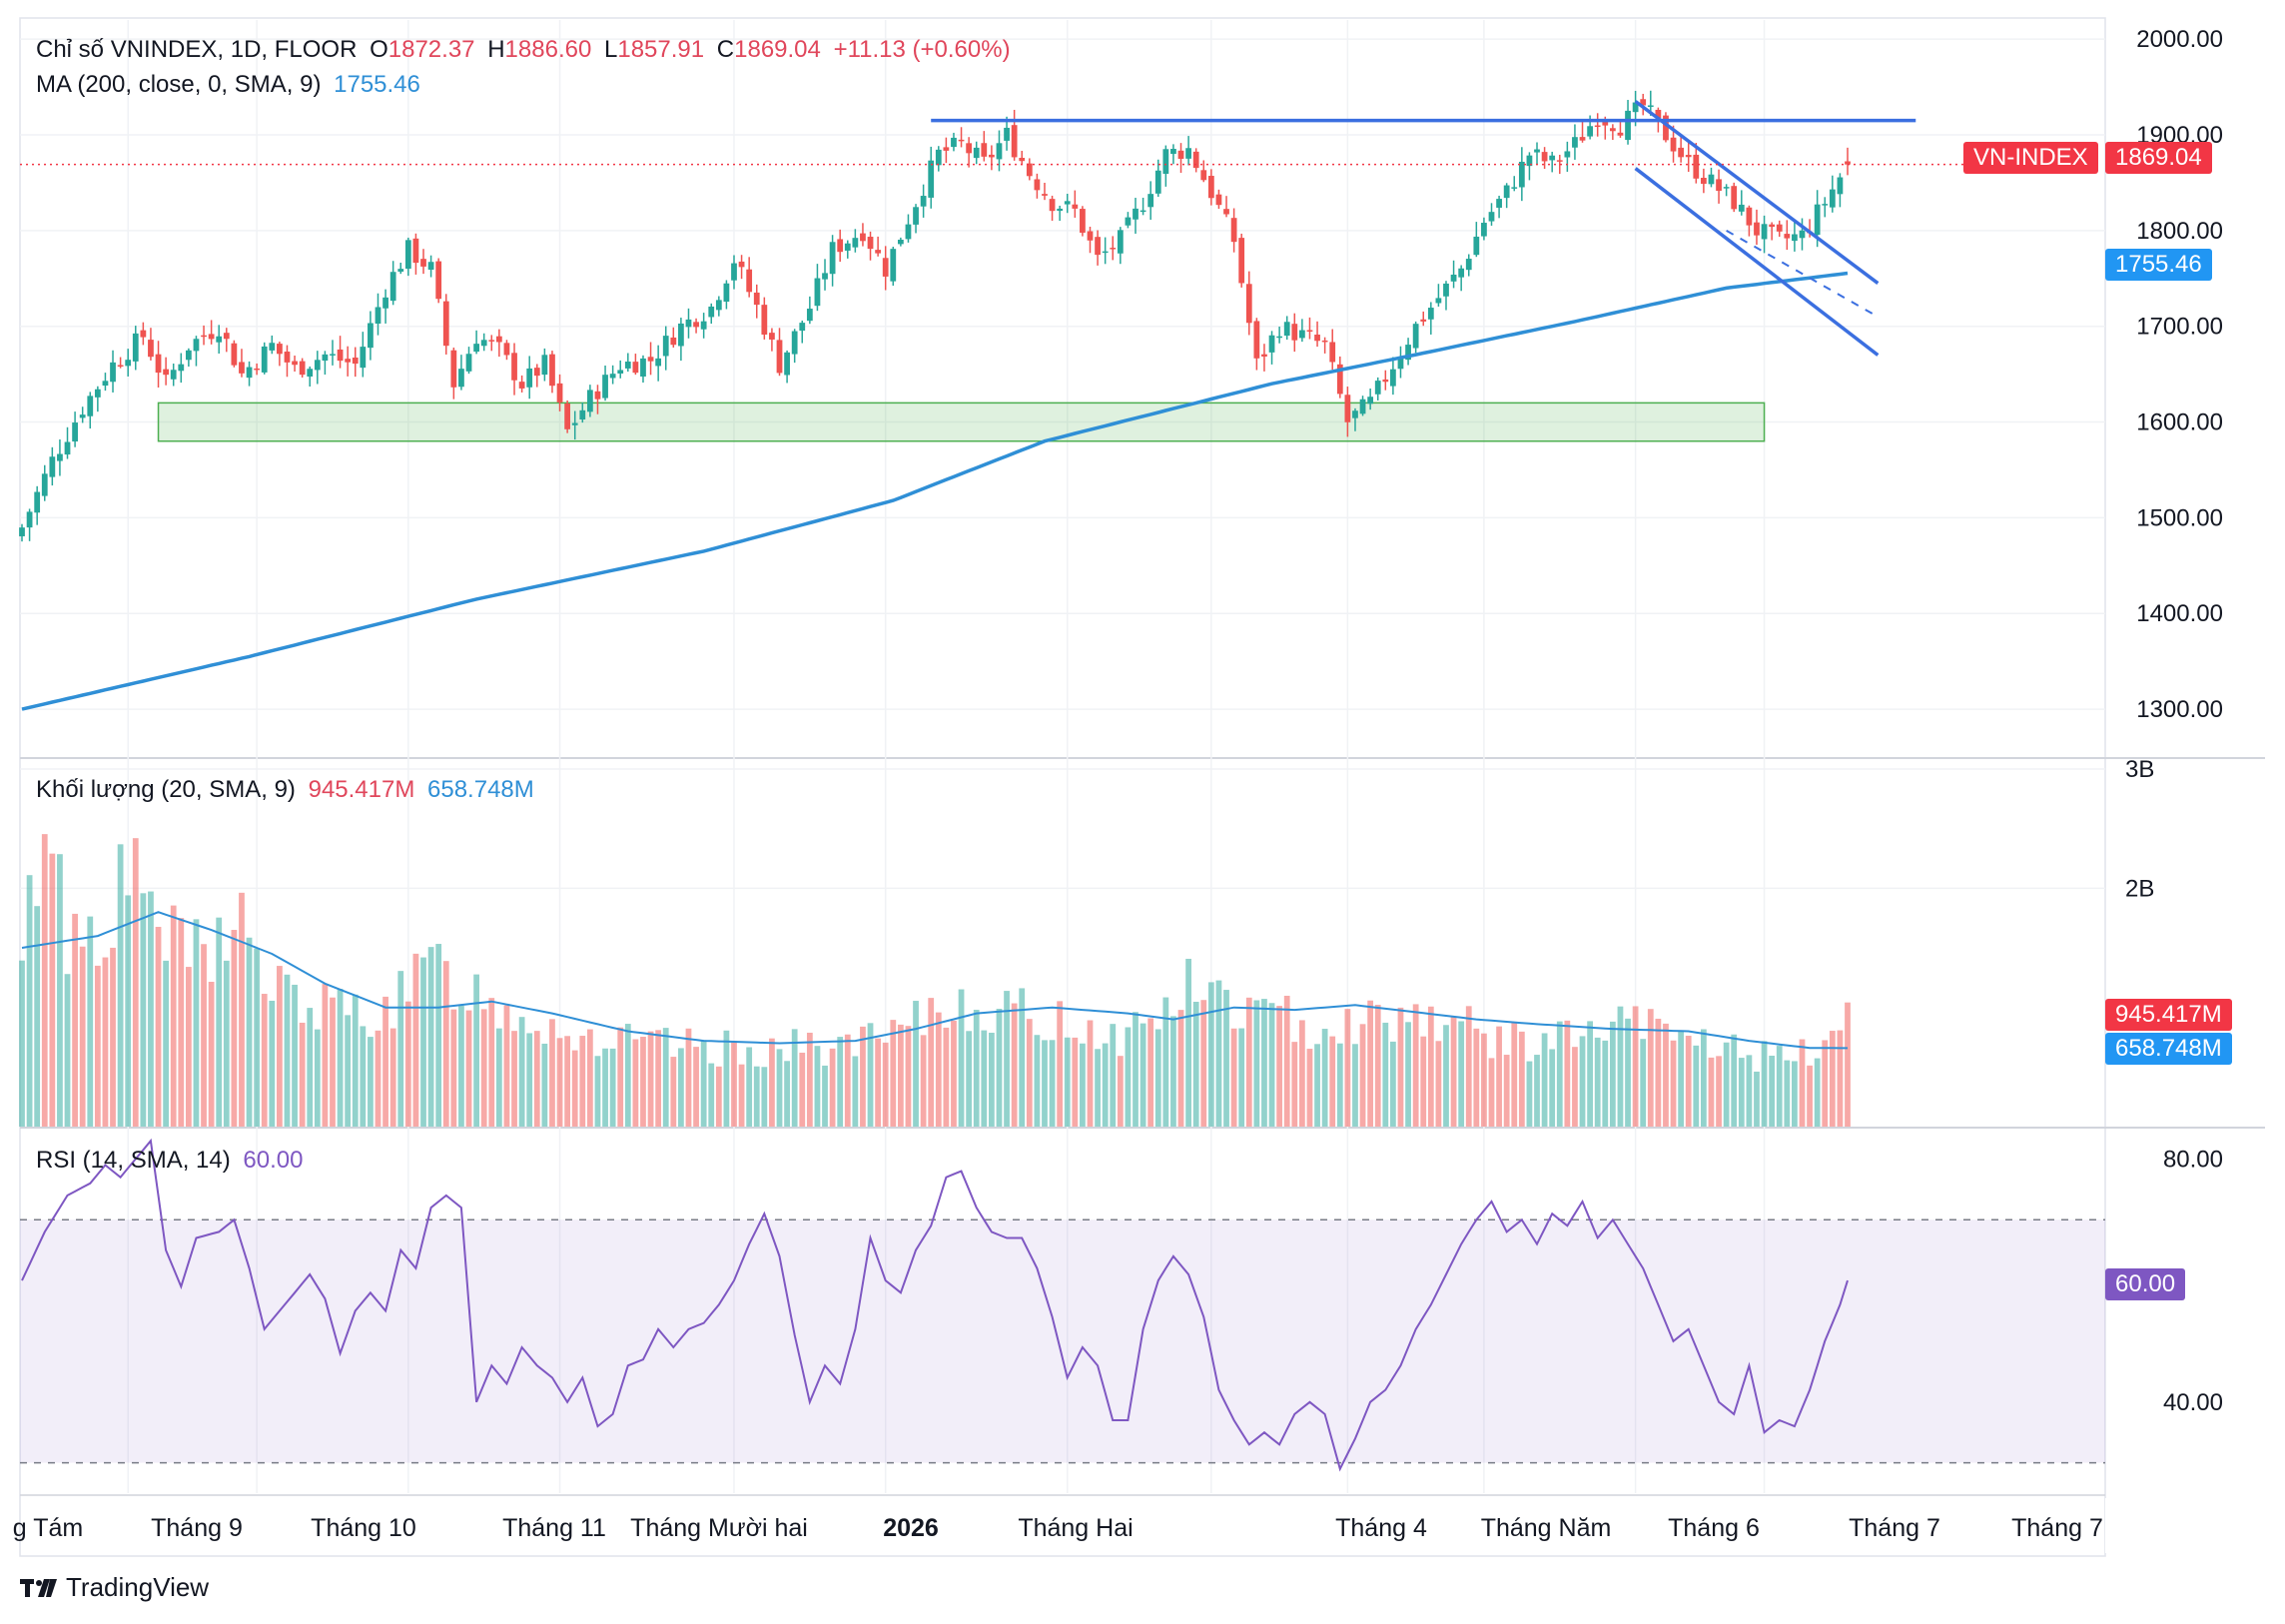 The height and width of the screenshot is (1624, 2285). What do you see at coordinates (2179, 39) in the screenshot?
I see `y-tick-label: 2000.00` at bounding box center [2179, 39].